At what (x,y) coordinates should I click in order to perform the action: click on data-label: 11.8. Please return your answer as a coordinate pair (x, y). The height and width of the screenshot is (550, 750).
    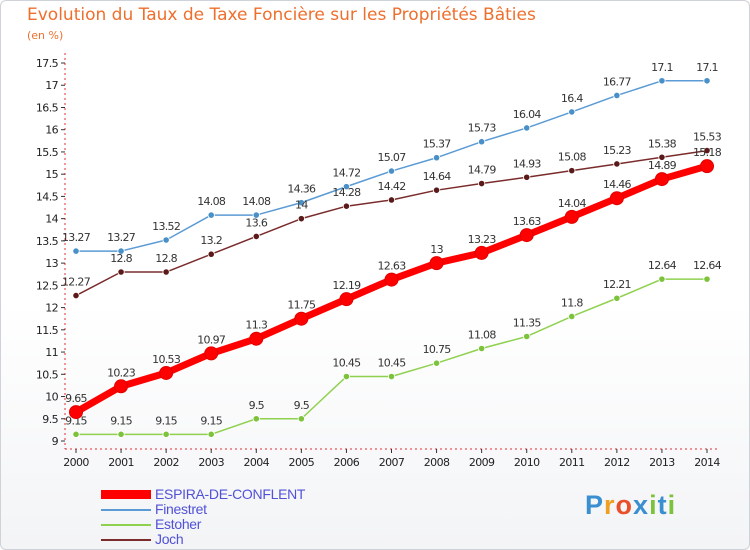
    Looking at the image, I should click on (572, 302).